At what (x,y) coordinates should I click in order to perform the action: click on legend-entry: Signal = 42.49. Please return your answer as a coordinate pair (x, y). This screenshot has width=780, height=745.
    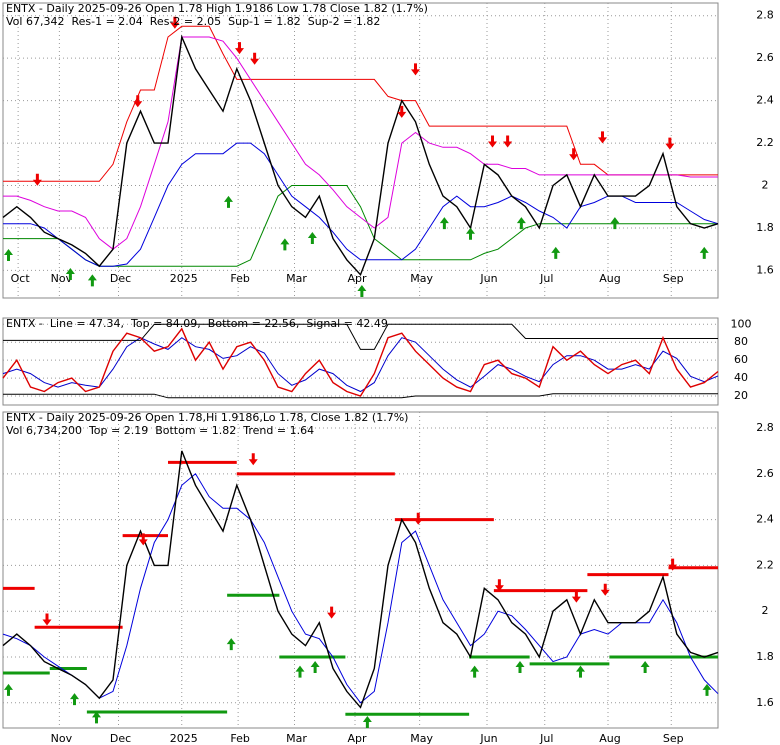
    Looking at the image, I should click on (347, 323).